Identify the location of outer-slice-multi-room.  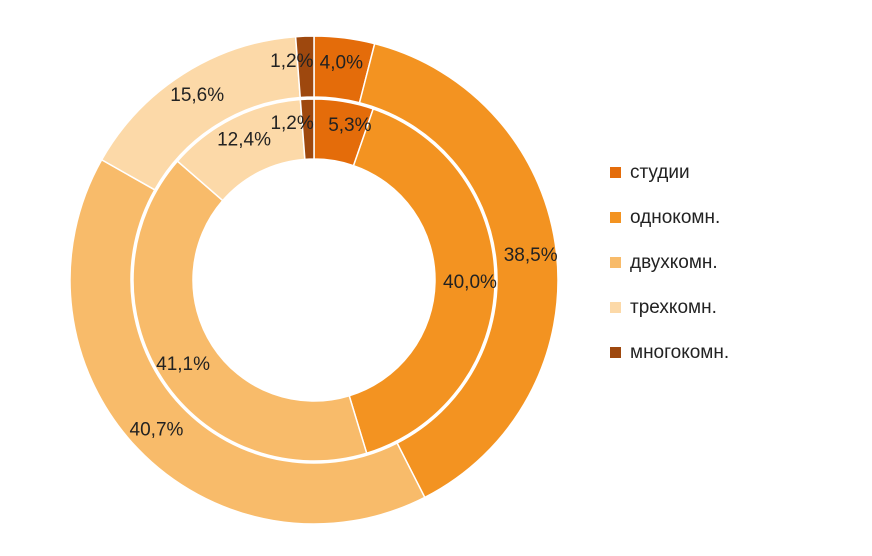
(304, 67).